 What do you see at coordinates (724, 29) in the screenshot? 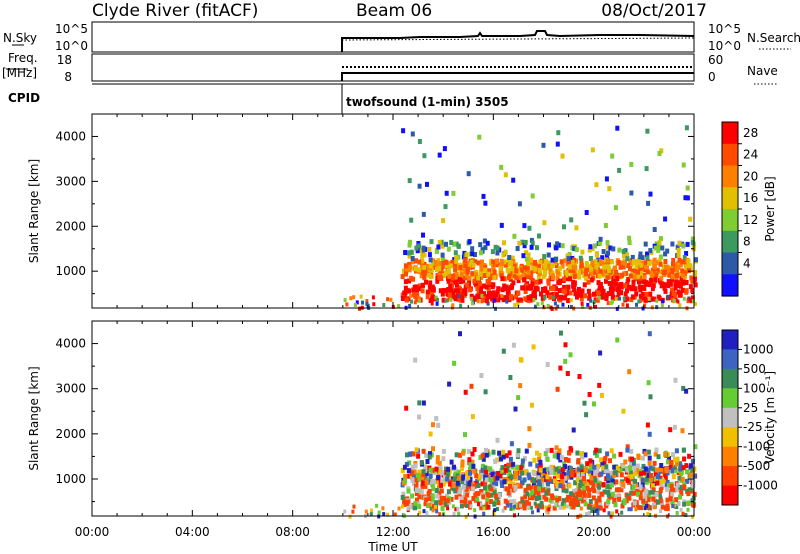
I see `noise-y-top-right: 10^5` at bounding box center [724, 29].